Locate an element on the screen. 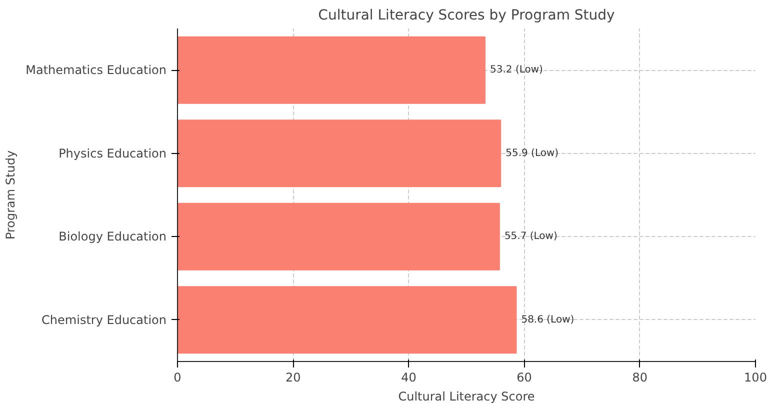  x-tick-label: 20 is located at coordinates (293, 377).